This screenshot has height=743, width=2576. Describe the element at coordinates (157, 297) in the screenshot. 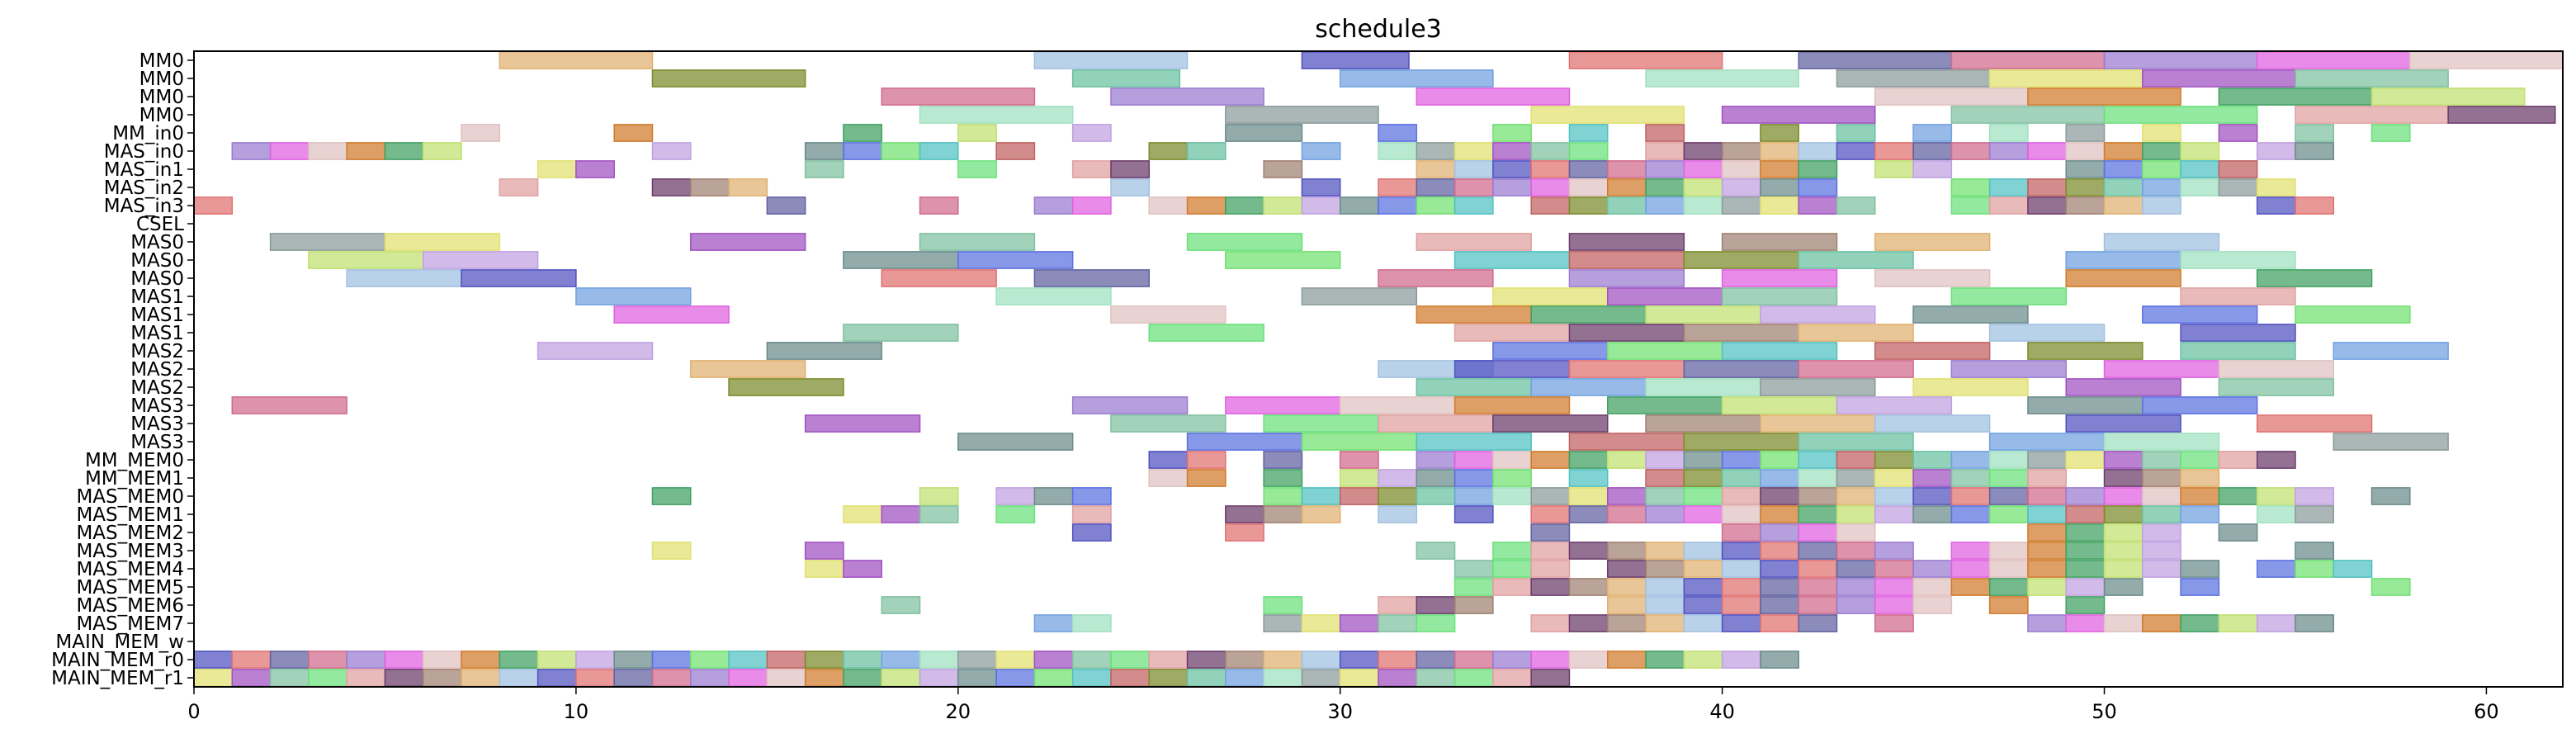

I see `row-label: MAS1` at that location.